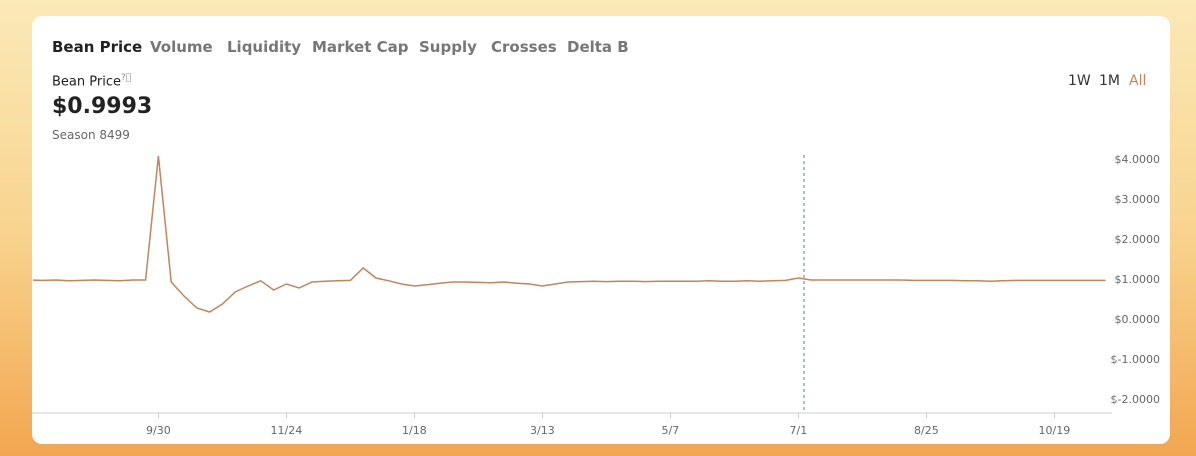 The image size is (1196, 456). Describe the element at coordinates (158, 430) in the screenshot. I see `x-tick-label: 9/30` at that location.